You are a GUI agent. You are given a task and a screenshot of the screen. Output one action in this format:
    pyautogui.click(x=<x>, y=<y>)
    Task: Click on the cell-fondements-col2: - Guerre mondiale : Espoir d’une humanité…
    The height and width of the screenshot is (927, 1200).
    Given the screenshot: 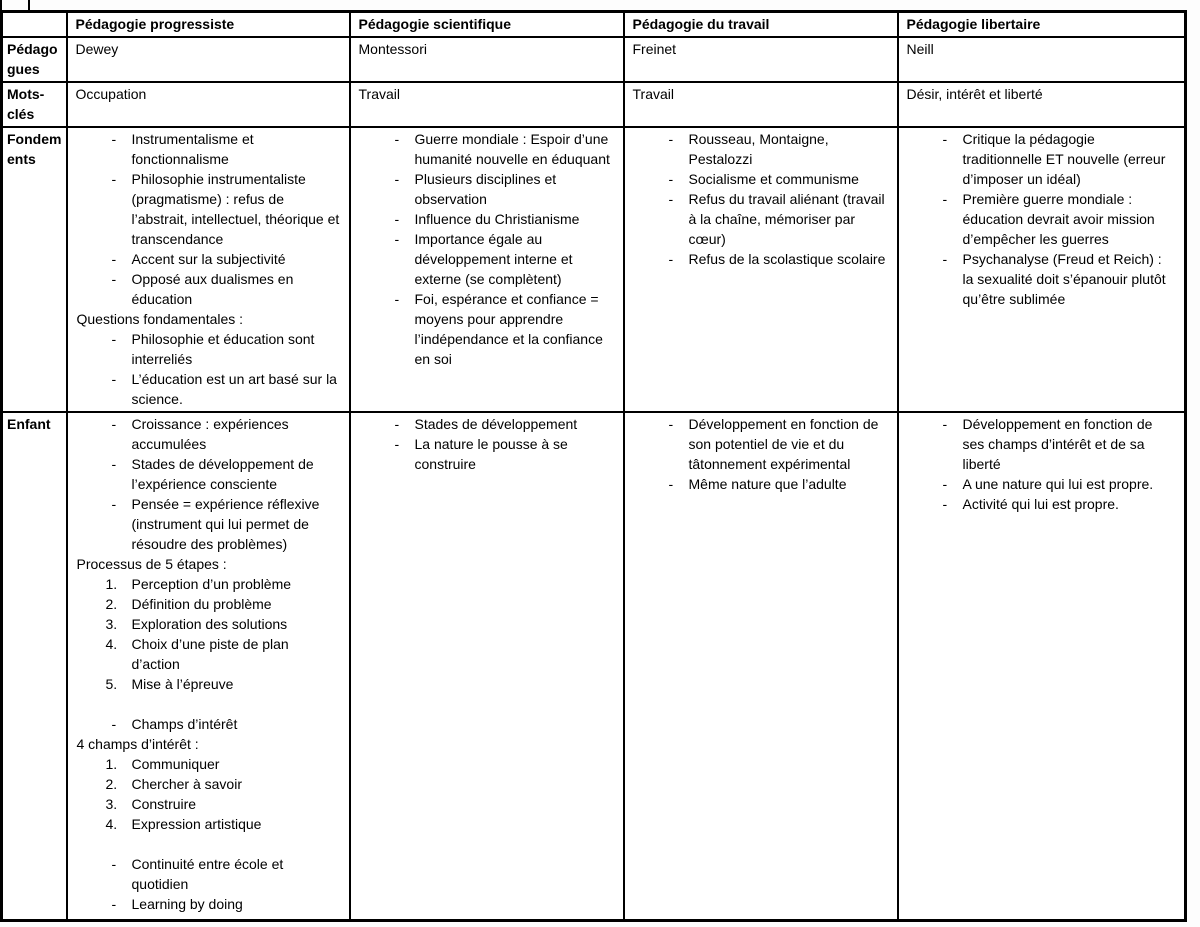 What is the action you would take?
    pyautogui.click(x=486, y=269)
    